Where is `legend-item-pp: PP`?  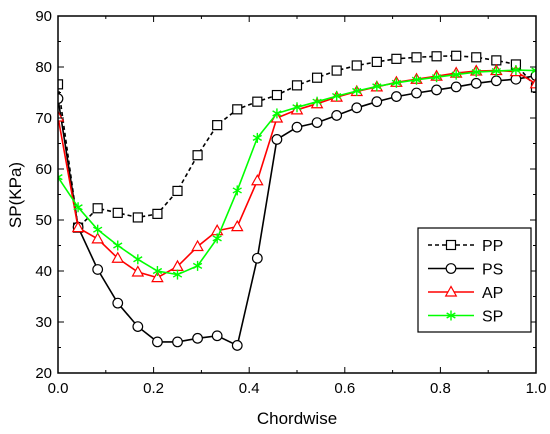 legend-item-pp: PP is located at coordinates (465, 246).